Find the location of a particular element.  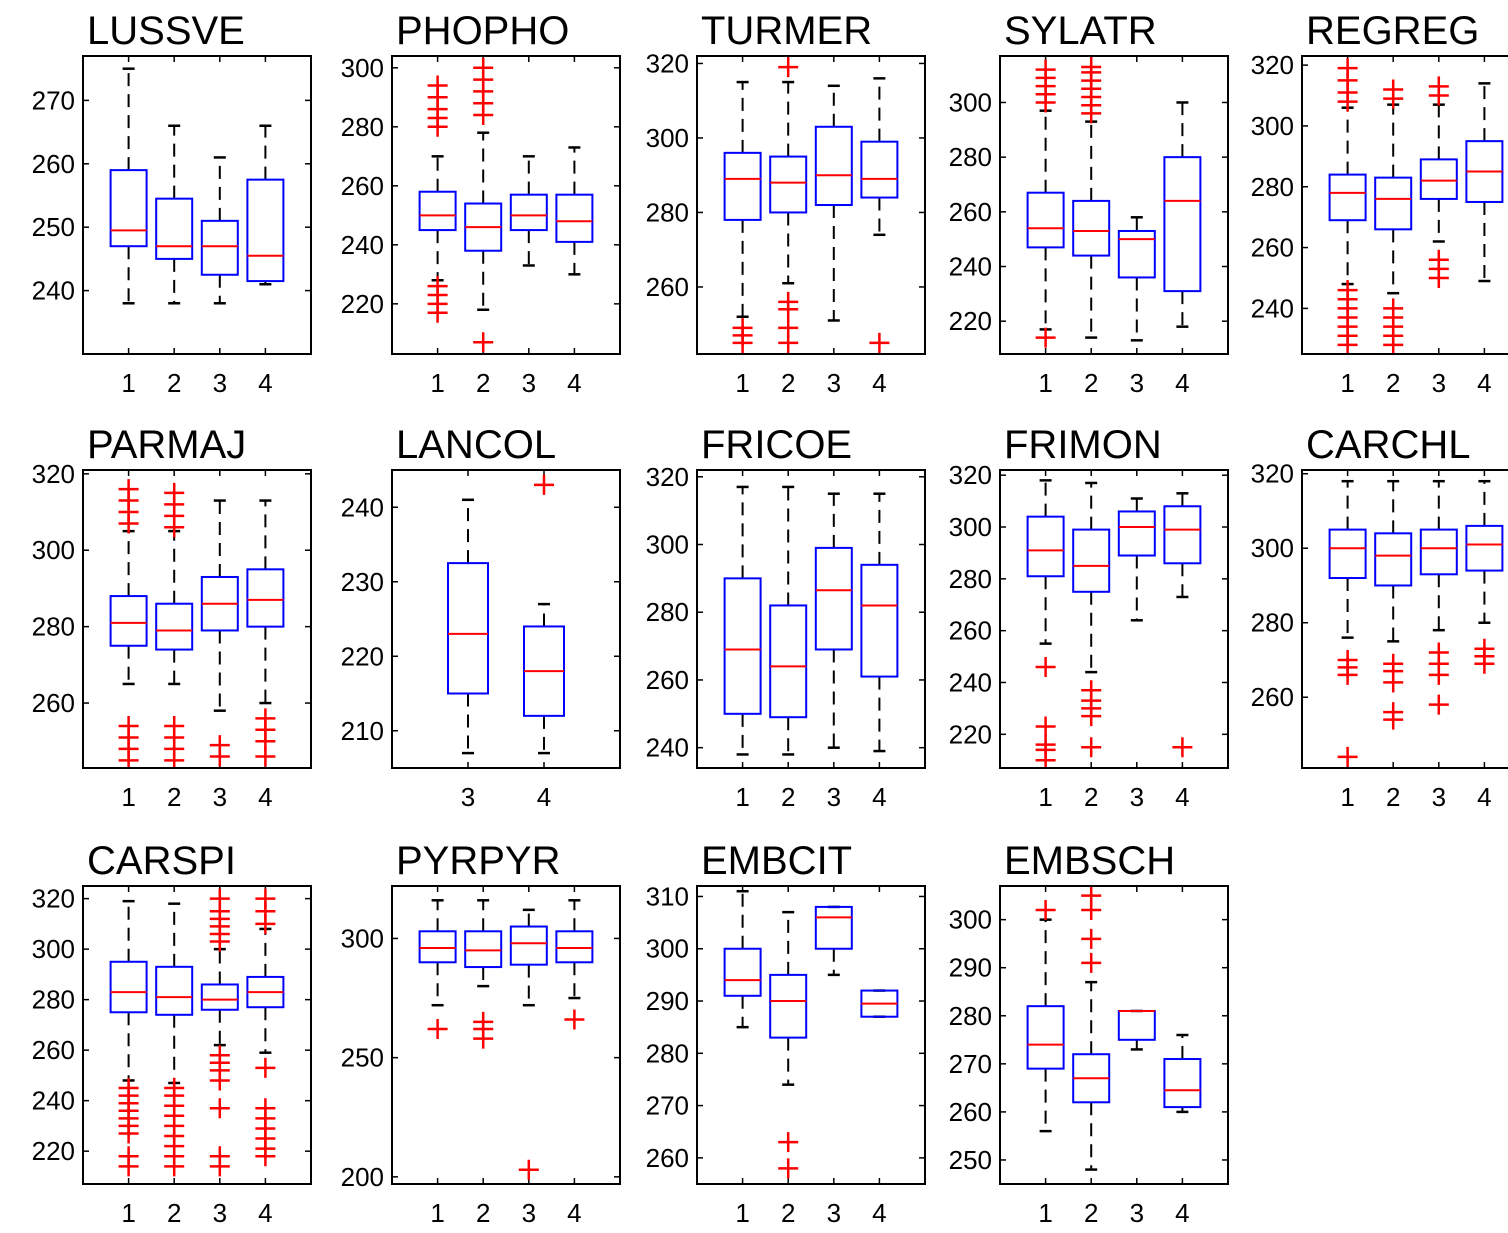

y-tick-label: 270 is located at coordinates (53, 100).